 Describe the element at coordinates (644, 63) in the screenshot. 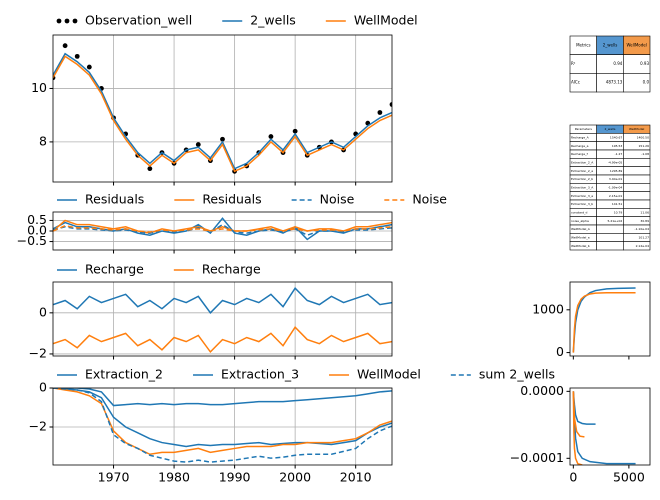

I see `table-cell-text: 0.93` at that location.